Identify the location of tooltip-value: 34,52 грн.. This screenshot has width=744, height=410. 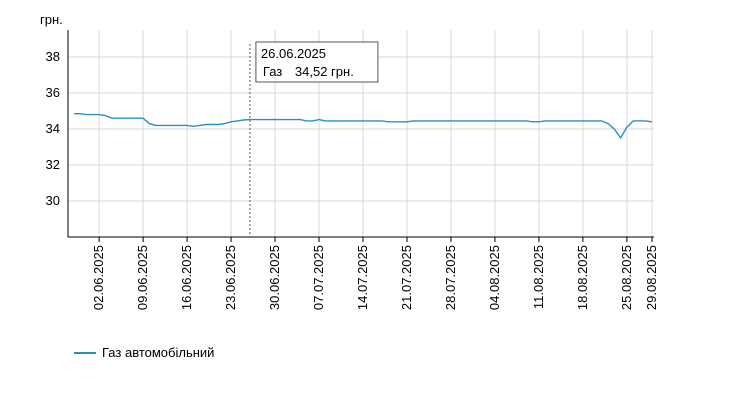
(324, 71).